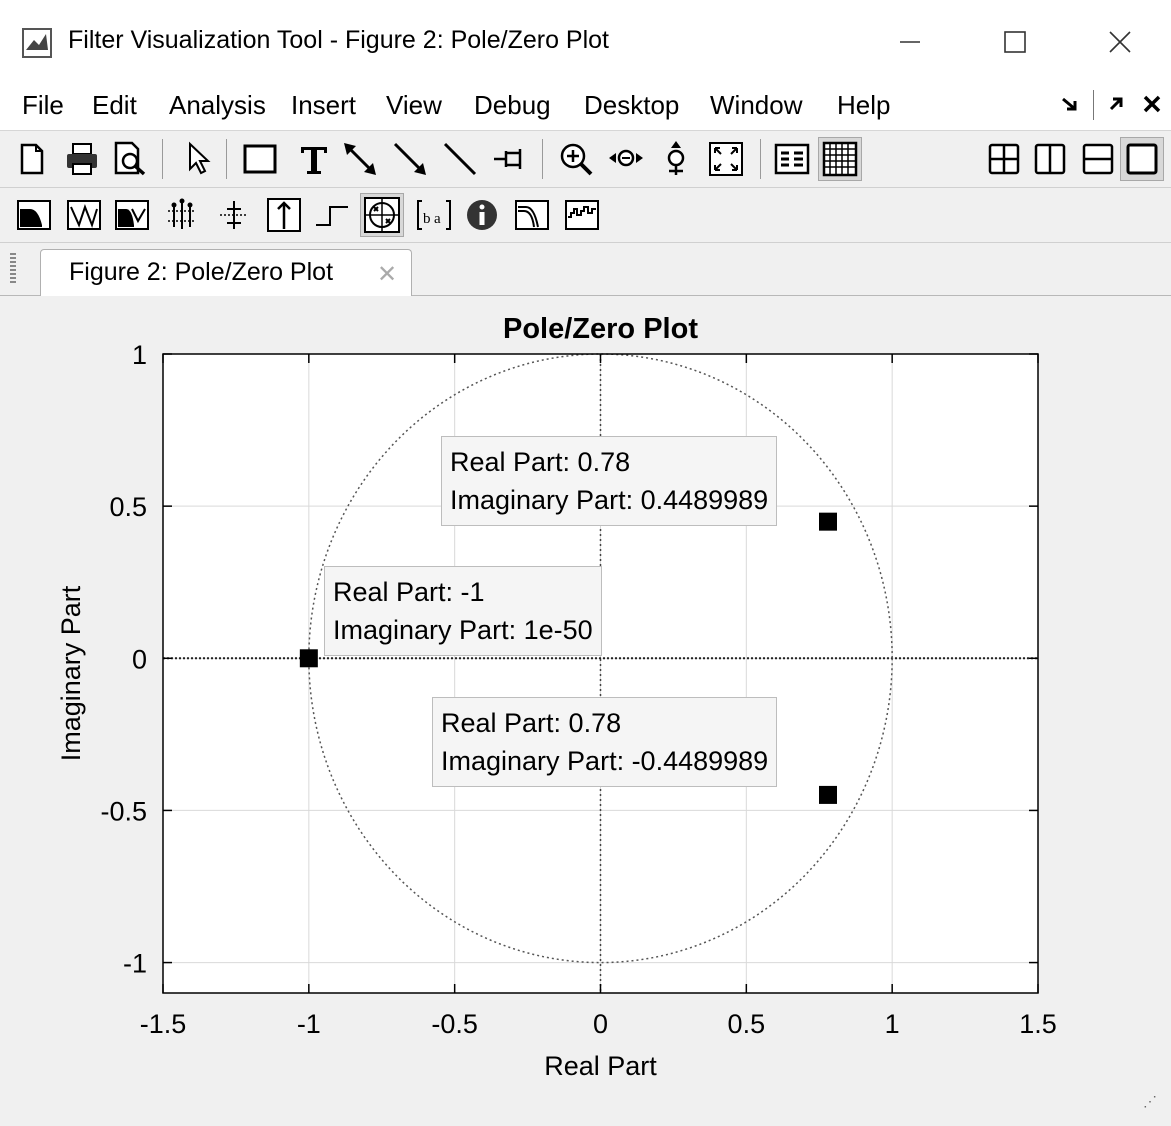  I want to click on pin-button, so click(510, 159).